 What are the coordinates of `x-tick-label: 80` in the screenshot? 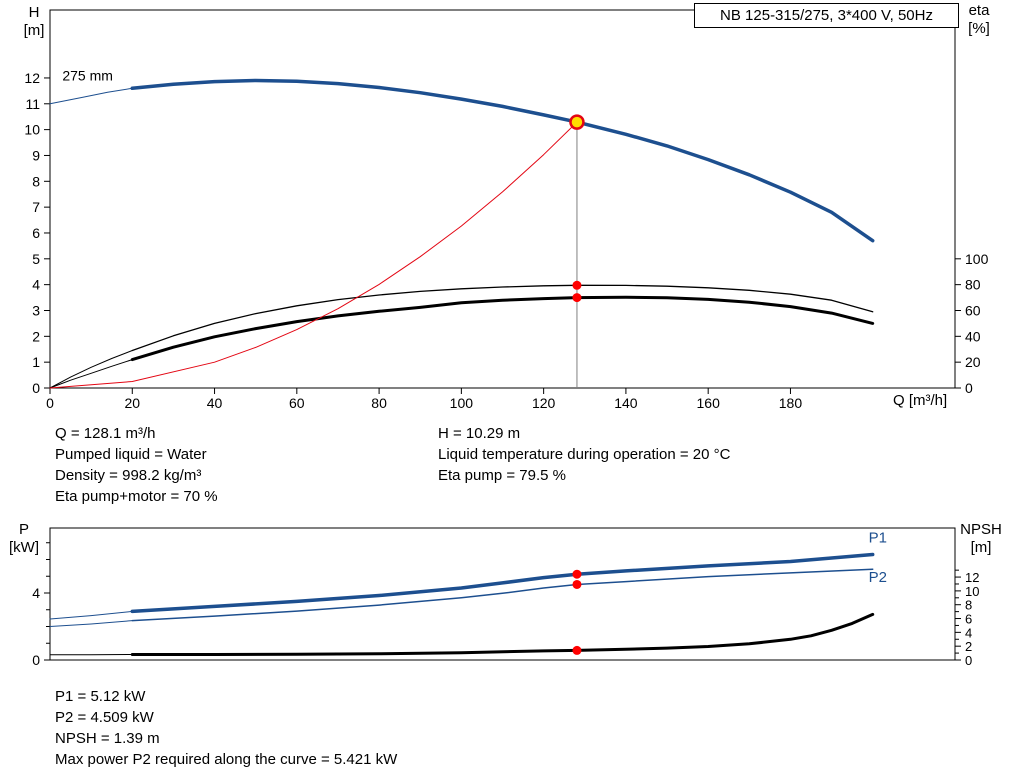 It's located at (379, 403).